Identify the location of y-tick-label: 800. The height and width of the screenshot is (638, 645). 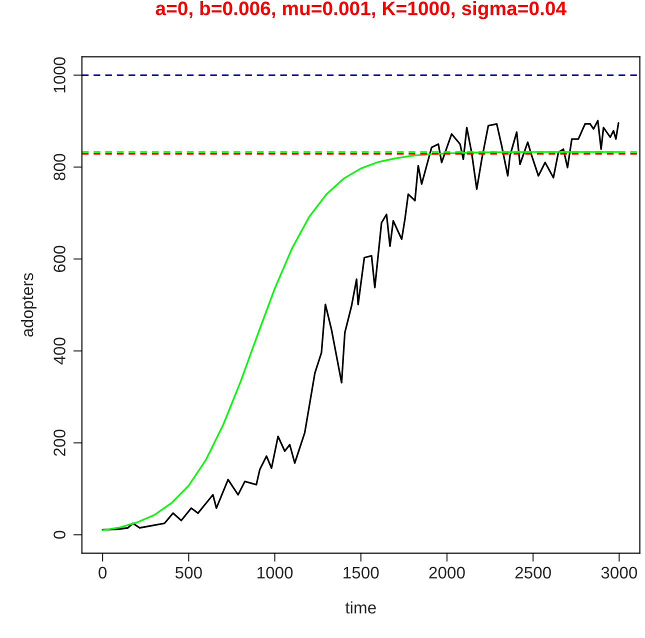
(60, 167).